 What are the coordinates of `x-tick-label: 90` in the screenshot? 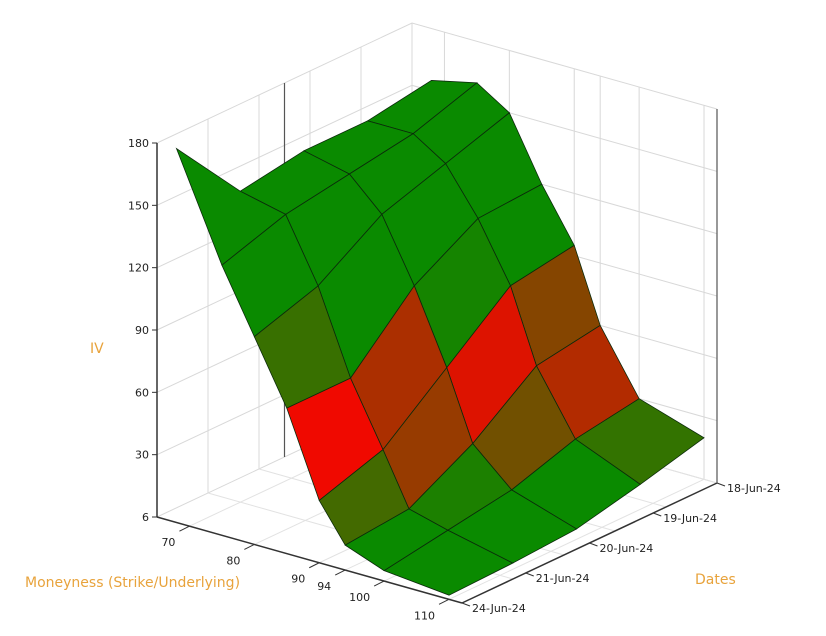 It's located at (298, 579).